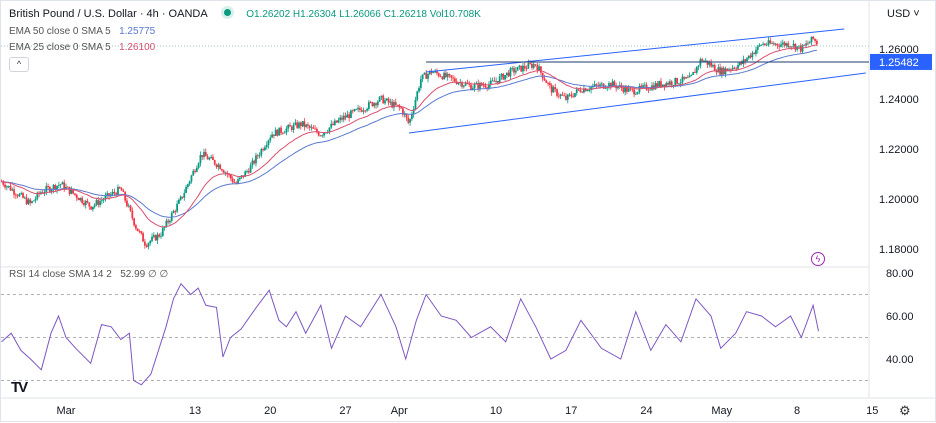 This screenshot has width=936, height=423. I want to click on ema25-legend: EMA 25 close 0 SMA 5 1.26100, so click(82, 47).